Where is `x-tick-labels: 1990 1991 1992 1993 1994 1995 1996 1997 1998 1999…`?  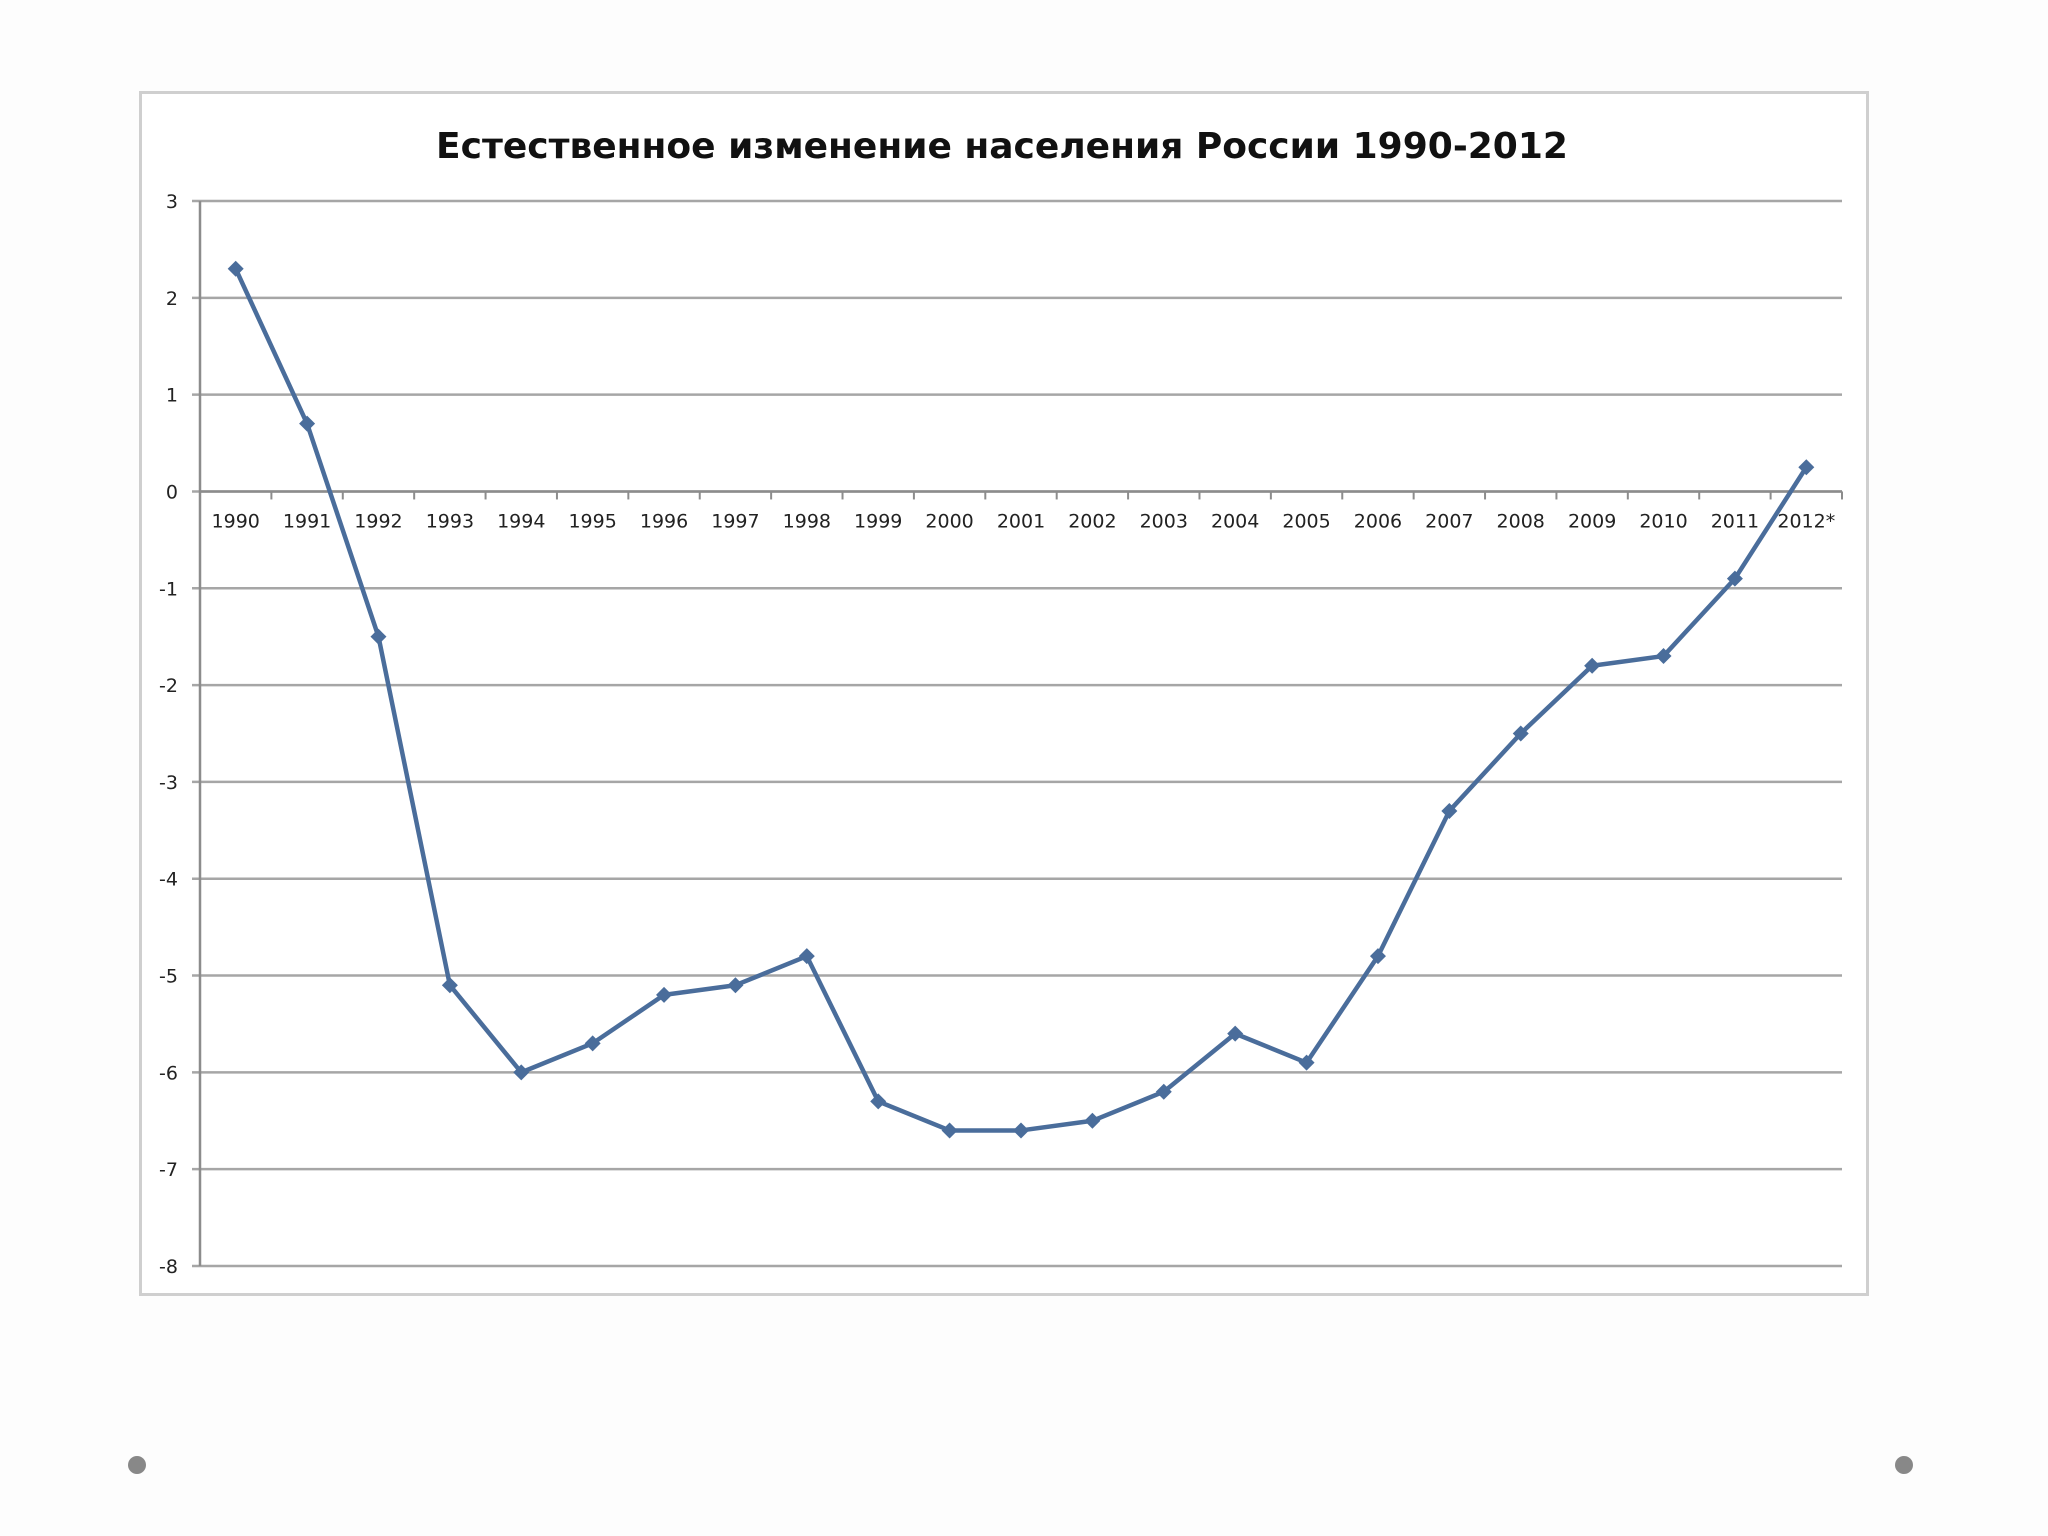 x-tick-labels: 1990 1991 1992 1993 1994 1995 1996 1997 1998 1999… is located at coordinates (1024, 521).